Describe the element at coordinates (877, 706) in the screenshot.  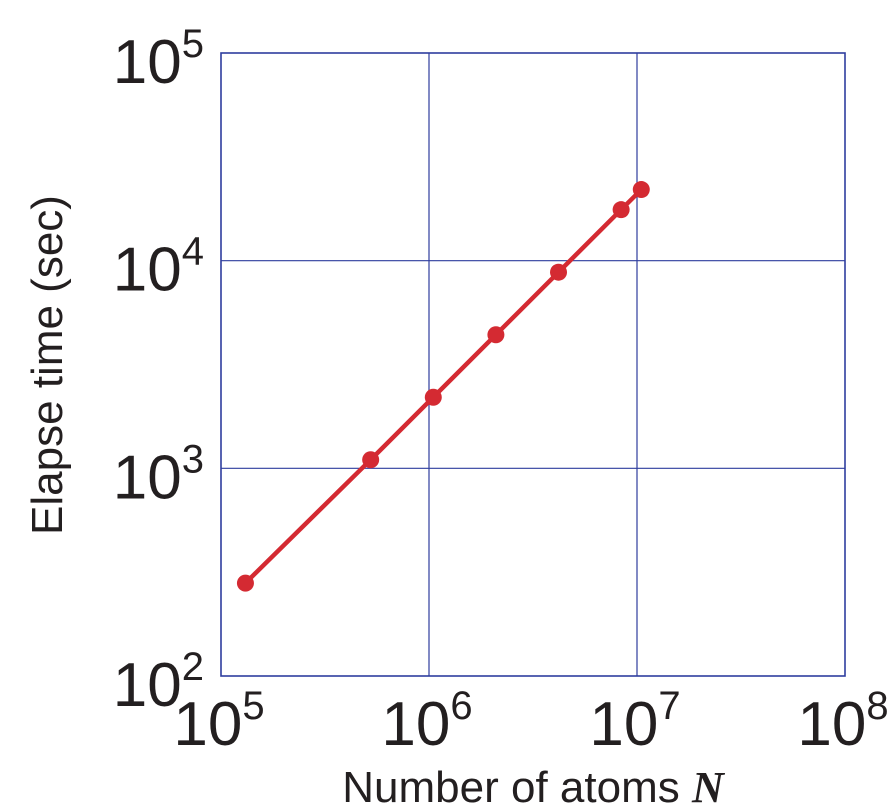
I see `x-tick-label-exponent: 8` at that location.